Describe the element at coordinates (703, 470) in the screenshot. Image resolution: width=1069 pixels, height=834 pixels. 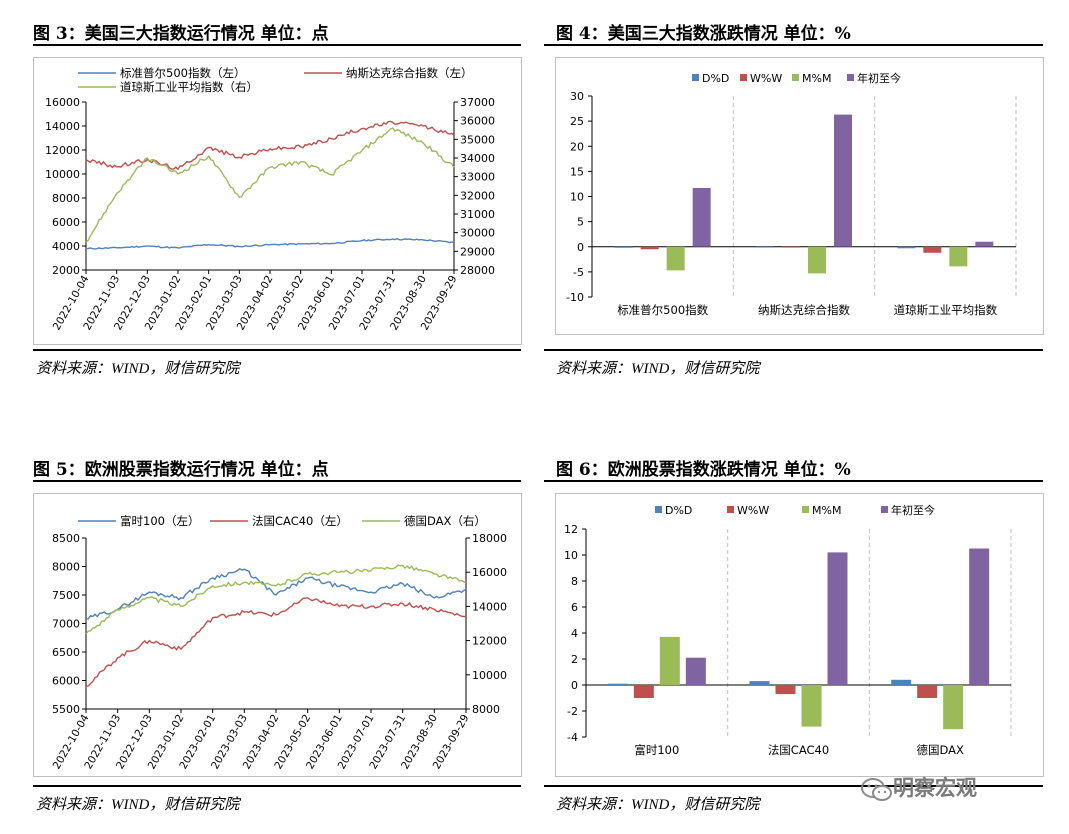
I see `panel-title: 图 6：欧洲股票指数涨跌情况 单位：%` at that location.